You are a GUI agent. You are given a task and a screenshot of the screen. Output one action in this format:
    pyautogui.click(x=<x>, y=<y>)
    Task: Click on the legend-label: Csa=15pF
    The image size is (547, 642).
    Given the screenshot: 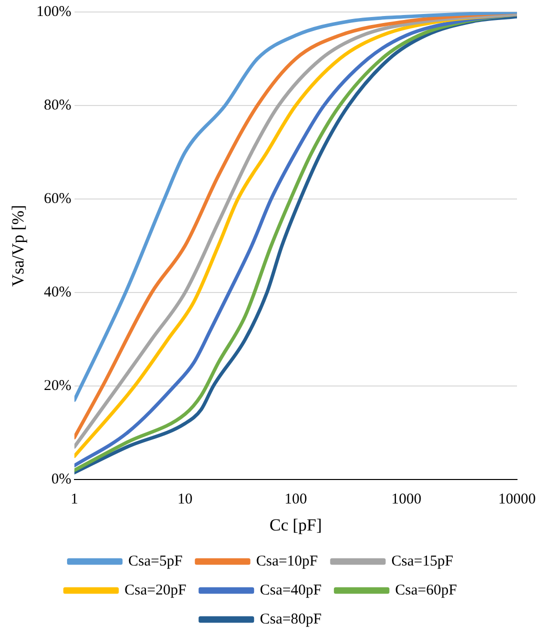 What is the action you would take?
    pyautogui.click(x=422, y=561)
    